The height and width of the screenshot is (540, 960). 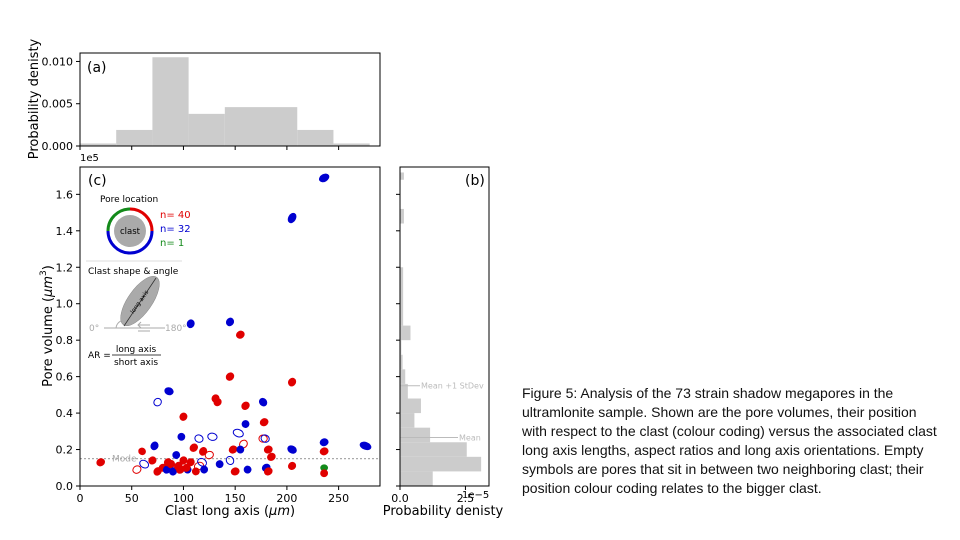 What do you see at coordinates (209, 148) in the screenshot?
I see `panel-a-xtick-marks` at bounding box center [209, 148].